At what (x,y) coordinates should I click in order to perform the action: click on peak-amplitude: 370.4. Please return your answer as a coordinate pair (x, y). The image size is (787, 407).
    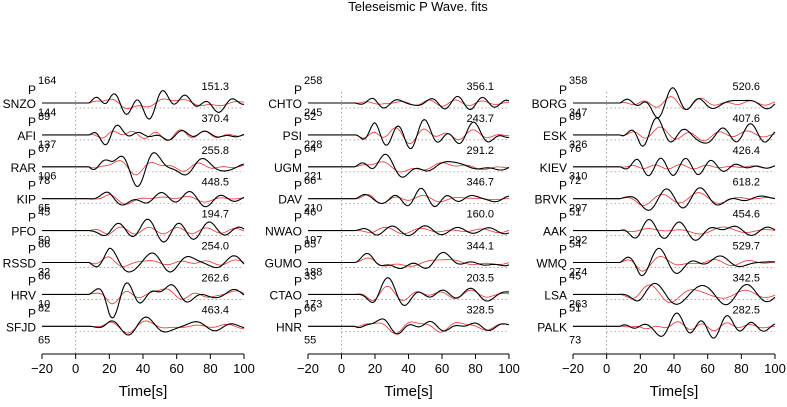
    Looking at the image, I should click on (215, 119).